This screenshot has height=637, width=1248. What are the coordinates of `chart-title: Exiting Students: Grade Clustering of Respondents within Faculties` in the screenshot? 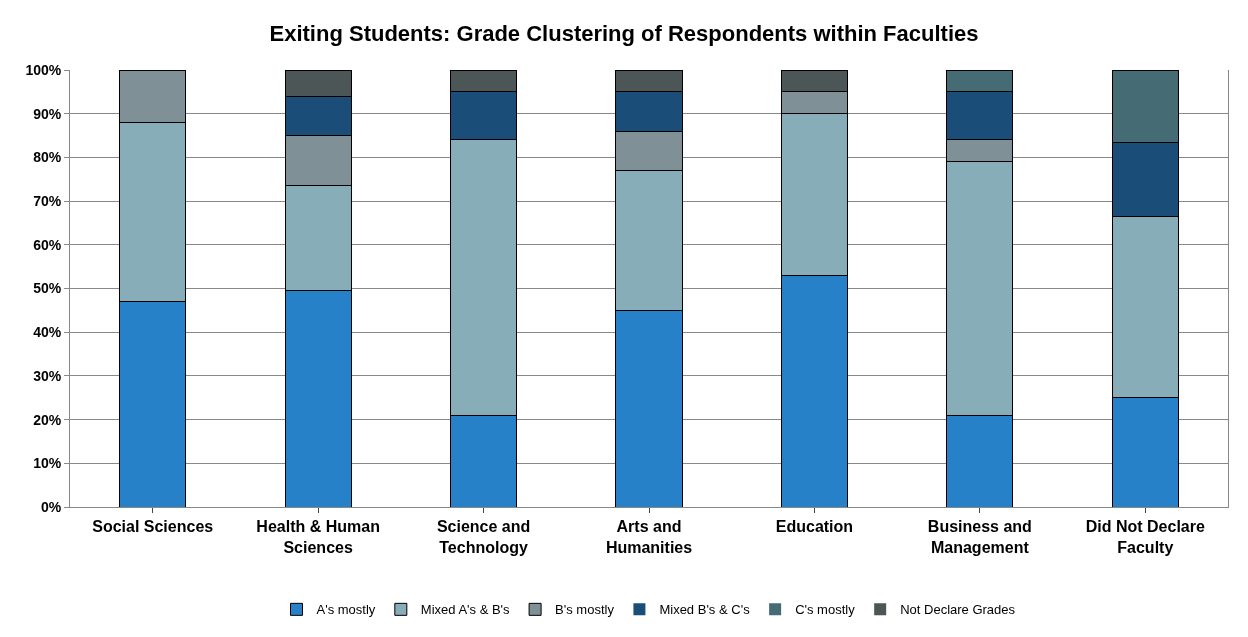 It's located at (624, 33).